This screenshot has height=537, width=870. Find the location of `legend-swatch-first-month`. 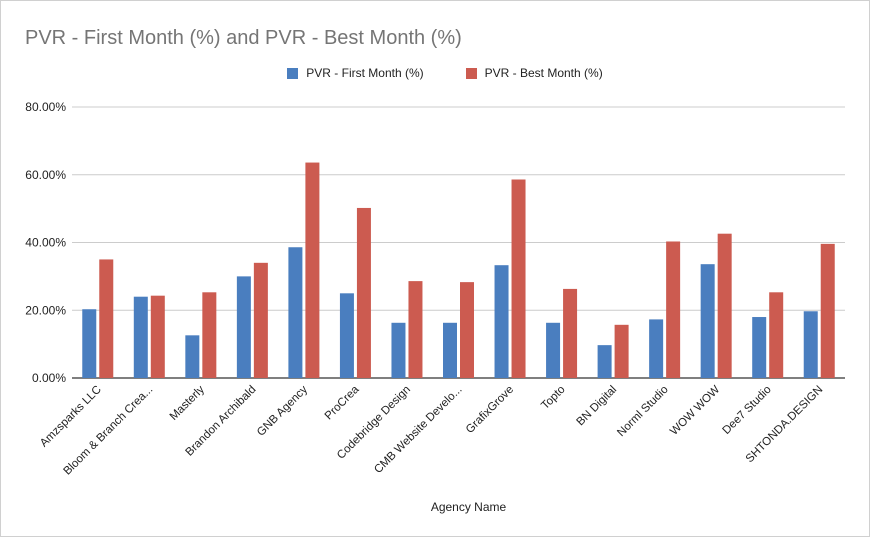

legend-swatch-first-month is located at coordinates (293, 73).